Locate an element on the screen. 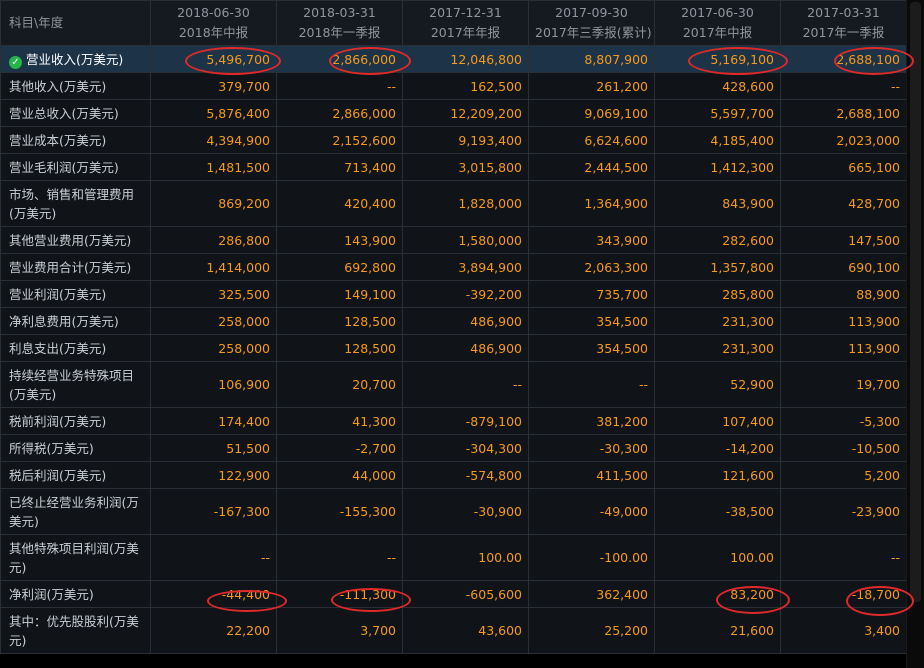  value-cell: 162,500 is located at coordinates (465, 86).